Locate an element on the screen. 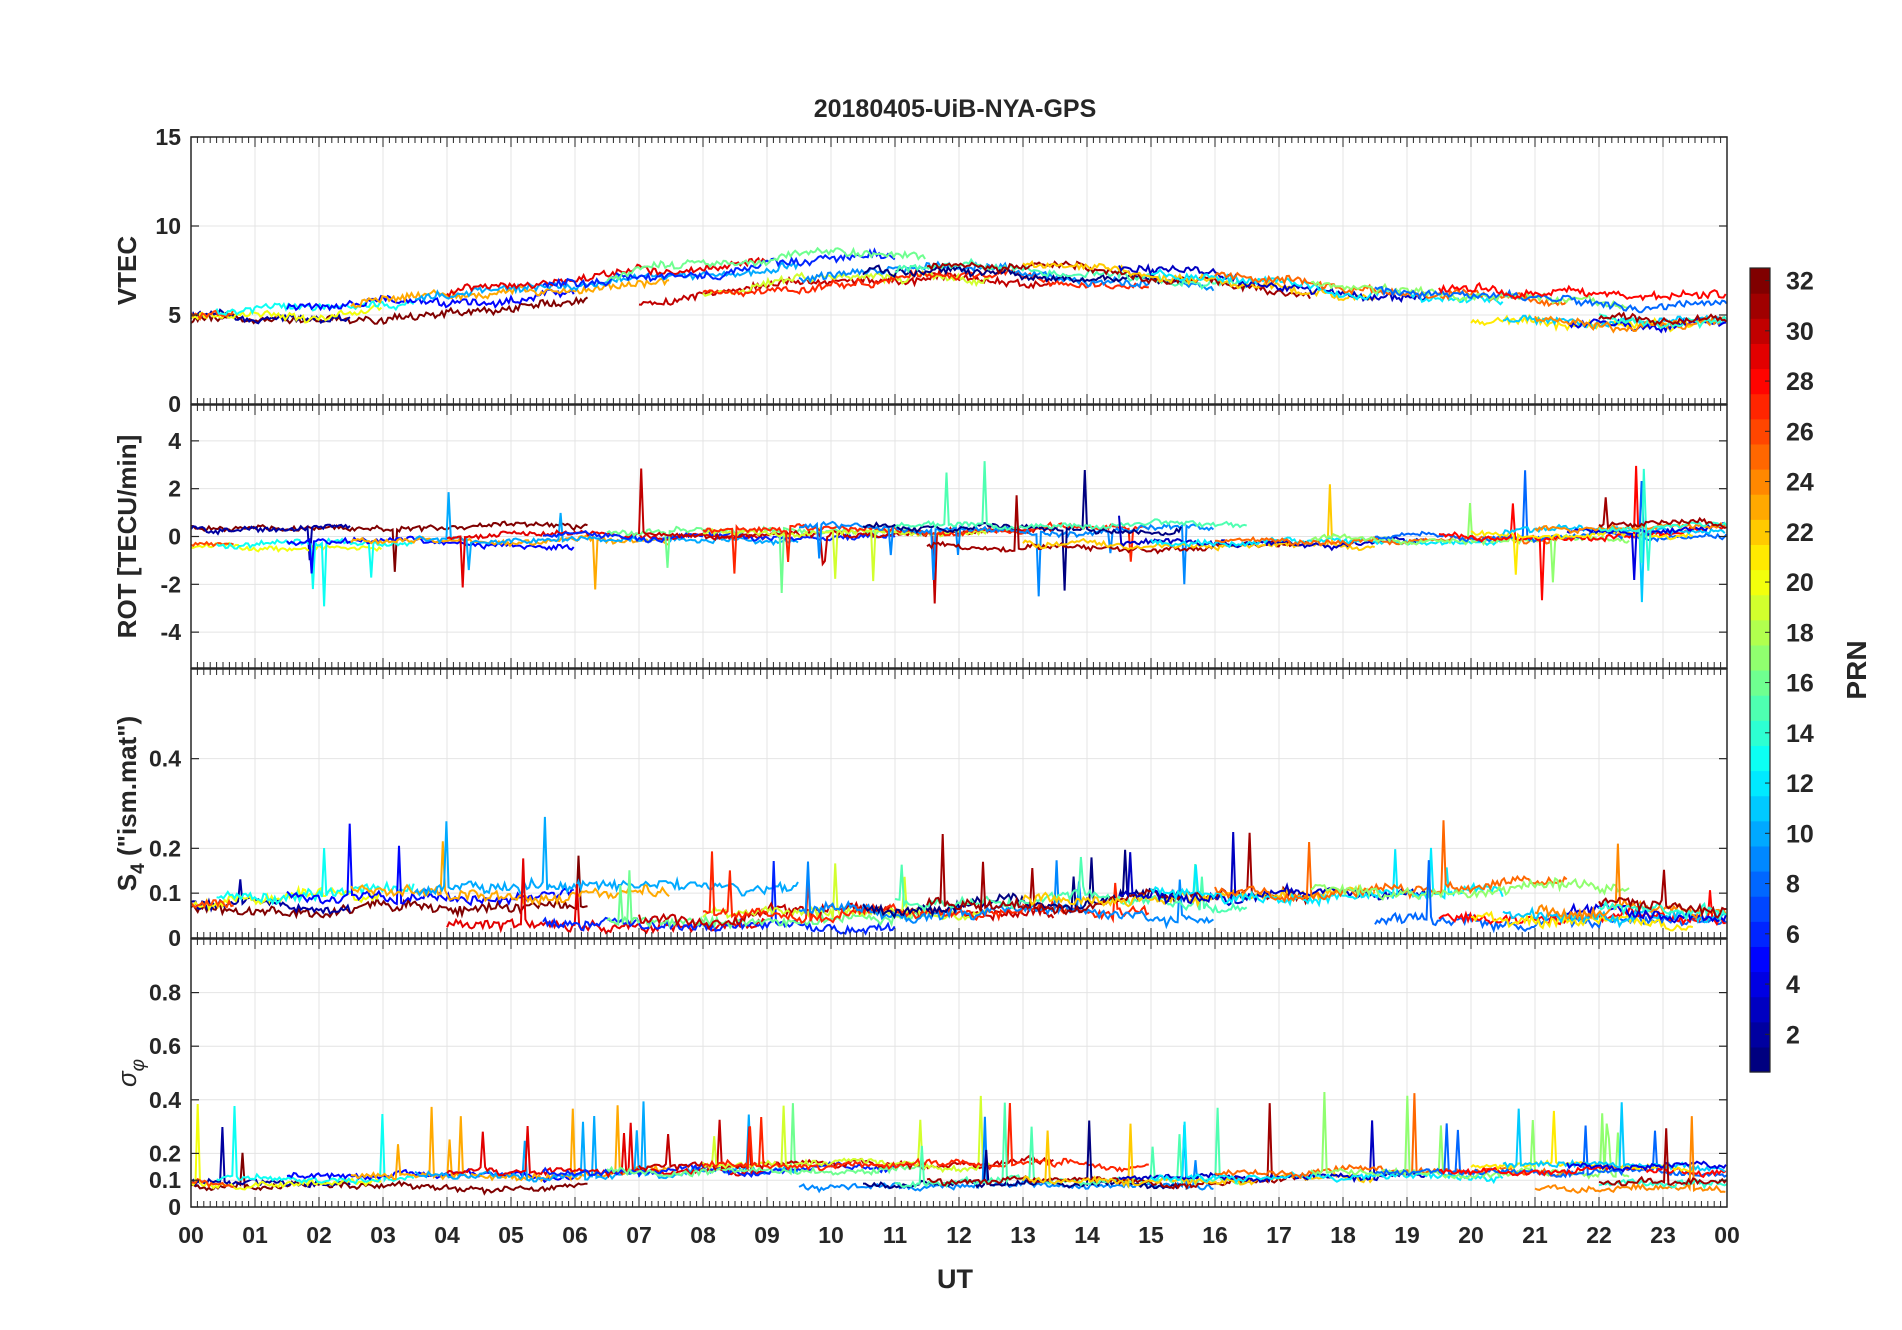 The width and height of the screenshot is (1902, 1330). colorbar-tick-label: 16 is located at coordinates (1800, 684).